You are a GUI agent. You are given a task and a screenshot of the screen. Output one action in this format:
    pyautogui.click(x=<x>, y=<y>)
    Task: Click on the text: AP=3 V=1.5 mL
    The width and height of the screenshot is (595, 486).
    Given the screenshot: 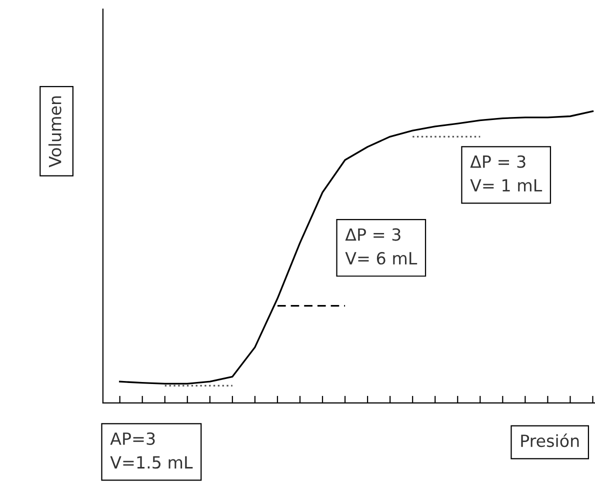 What is the action you would take?
    pyautogui.click(x=151, y=450)
    